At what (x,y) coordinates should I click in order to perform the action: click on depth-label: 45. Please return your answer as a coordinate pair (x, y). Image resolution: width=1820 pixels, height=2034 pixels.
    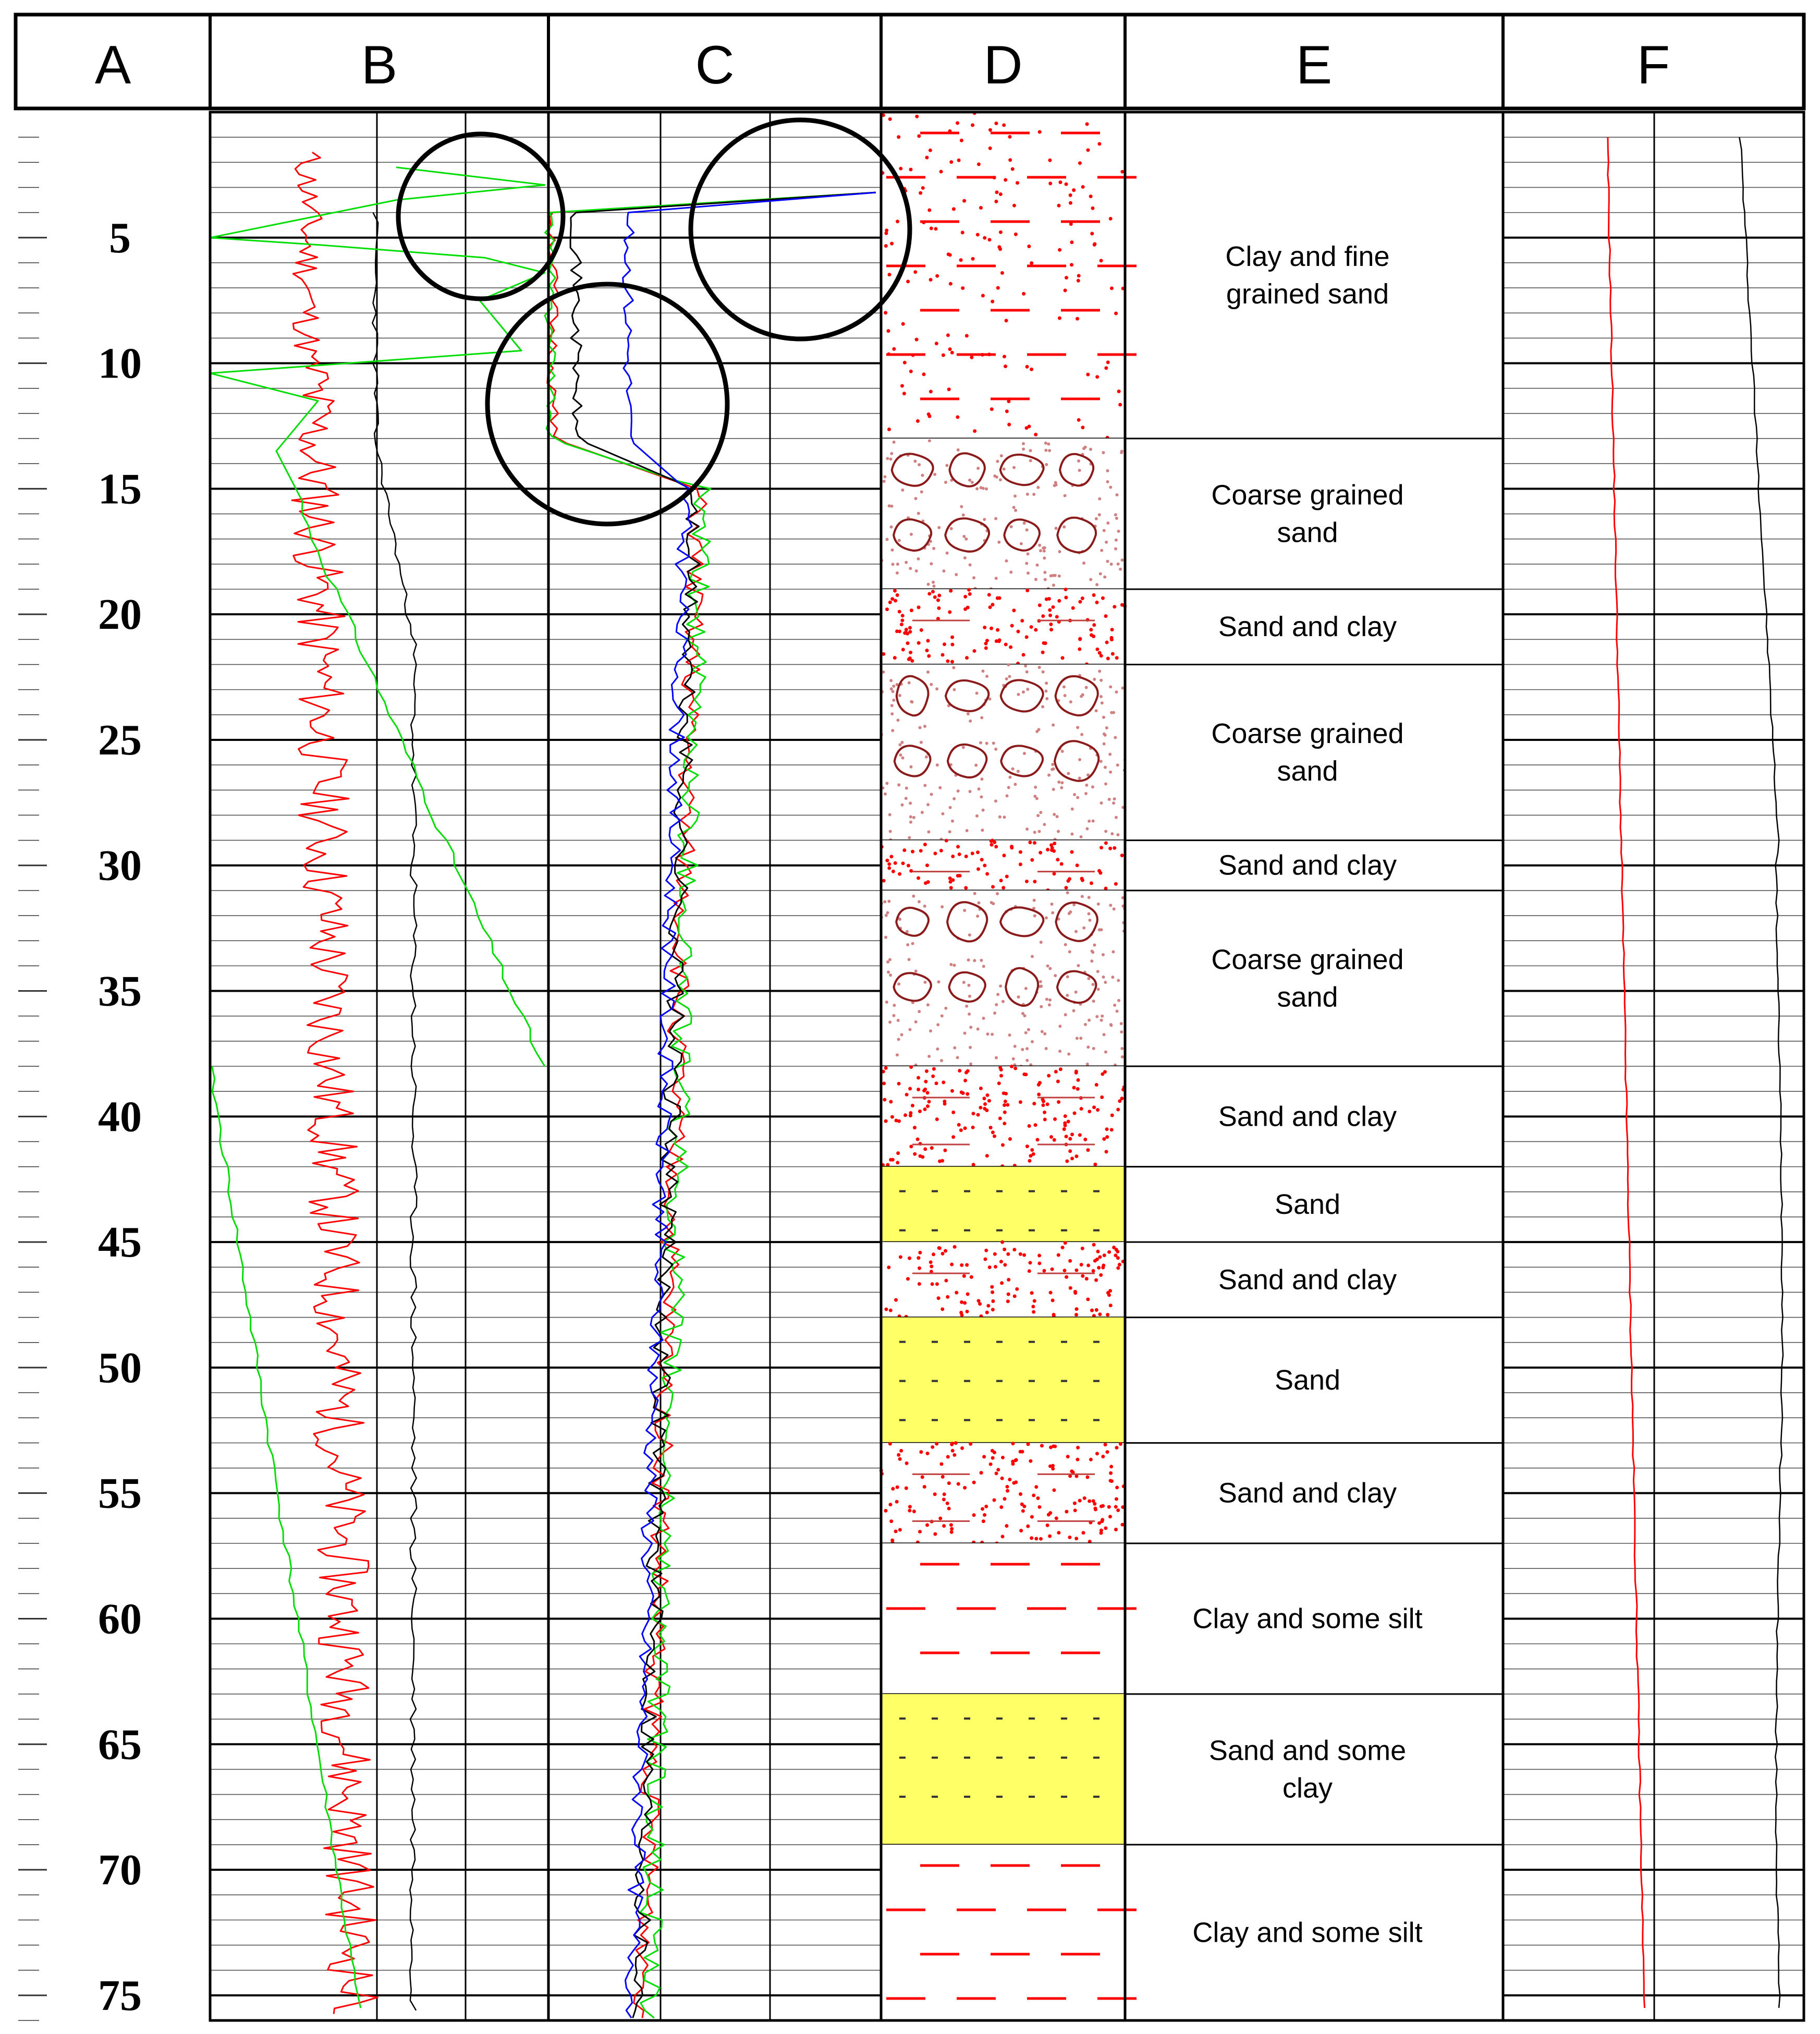
    Looking at the image, I should click on (120, 1242).